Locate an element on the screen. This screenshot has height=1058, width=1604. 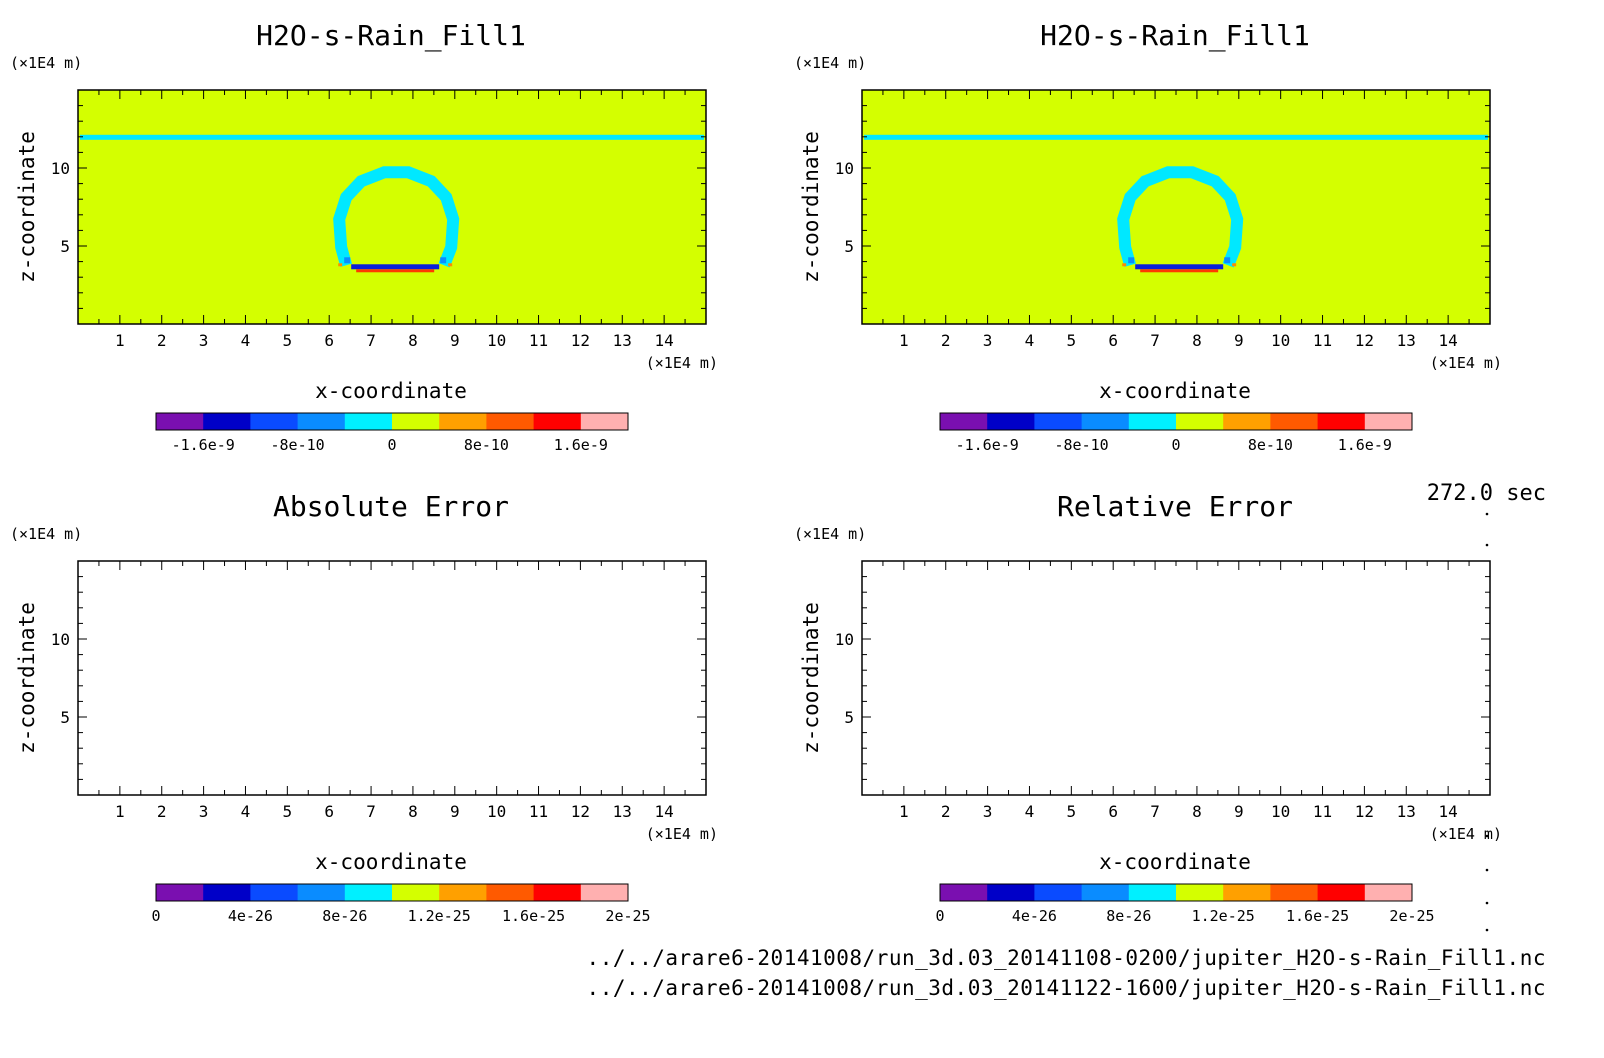
chart-title: H2O-s-Rain_Fill1 is located at coordinates (391, 36).